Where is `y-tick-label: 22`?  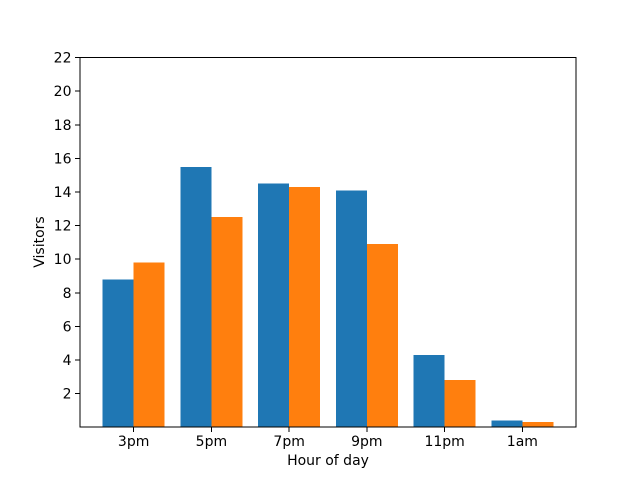
y-tick-label: 22 is located at coordinates (63, 59).